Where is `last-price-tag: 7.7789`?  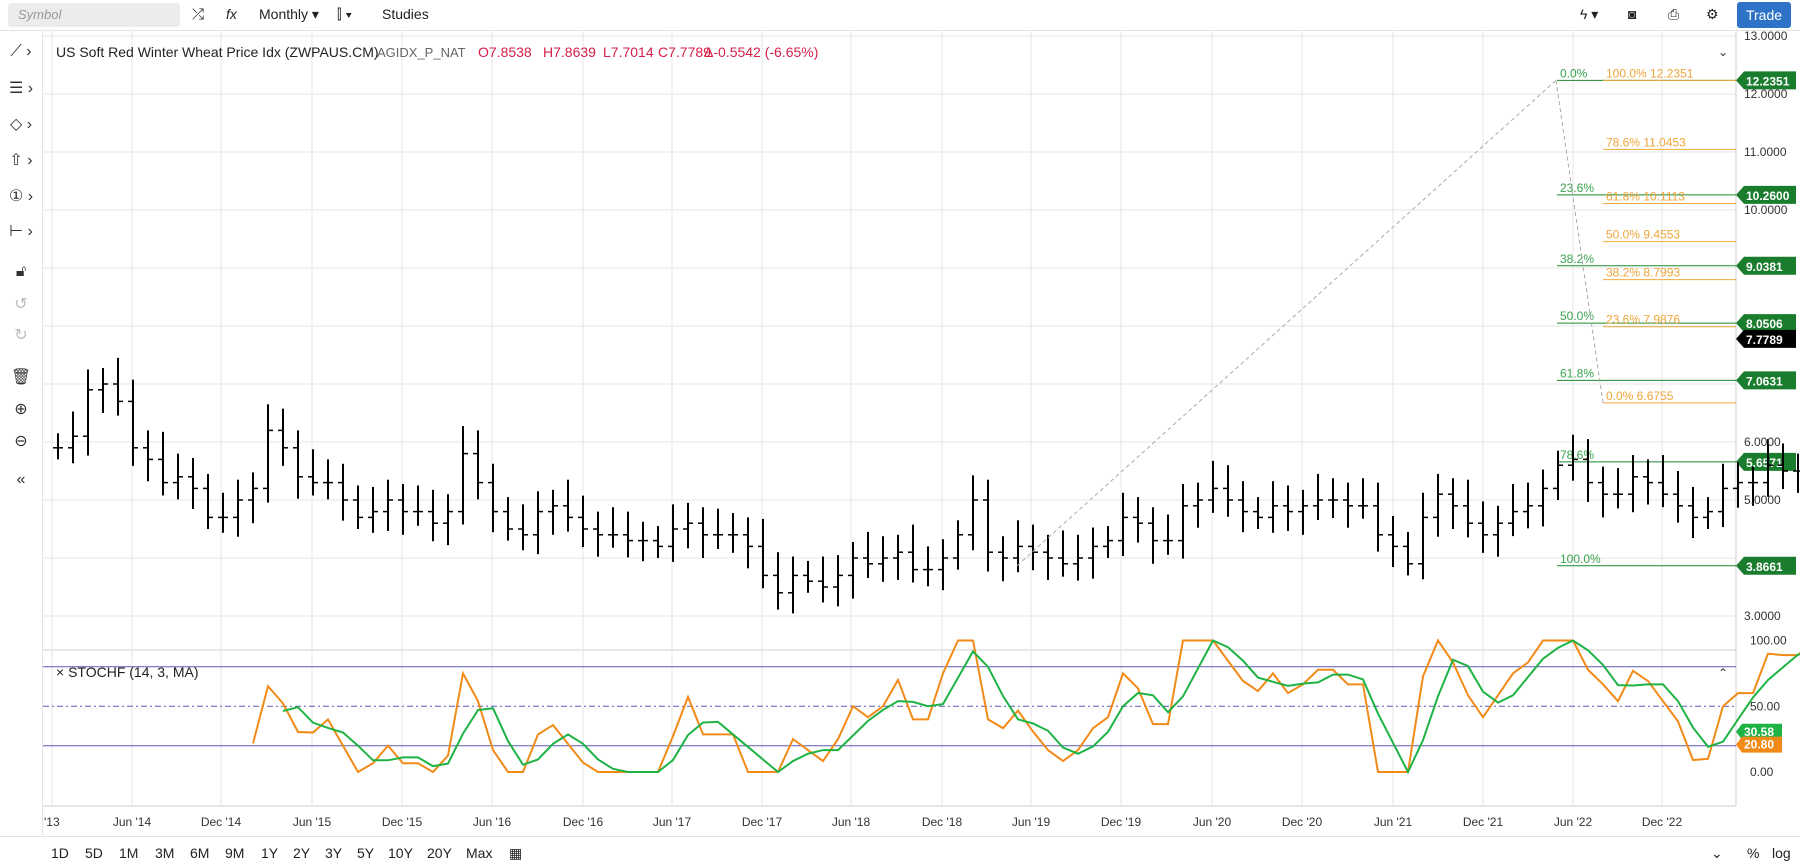
last-price-tag: 7.7789 is located at coordinates (1766, 338).